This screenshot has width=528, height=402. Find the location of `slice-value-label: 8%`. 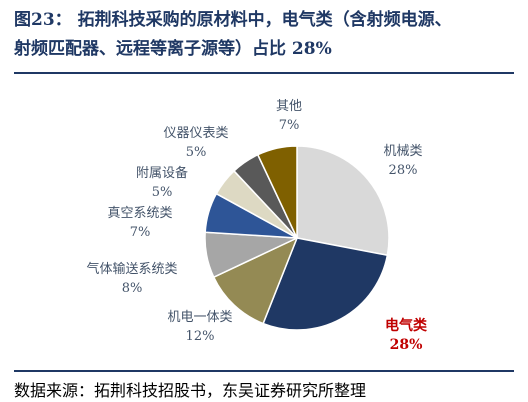

slice-value-label: 8% is located at coordinates (132, 288).